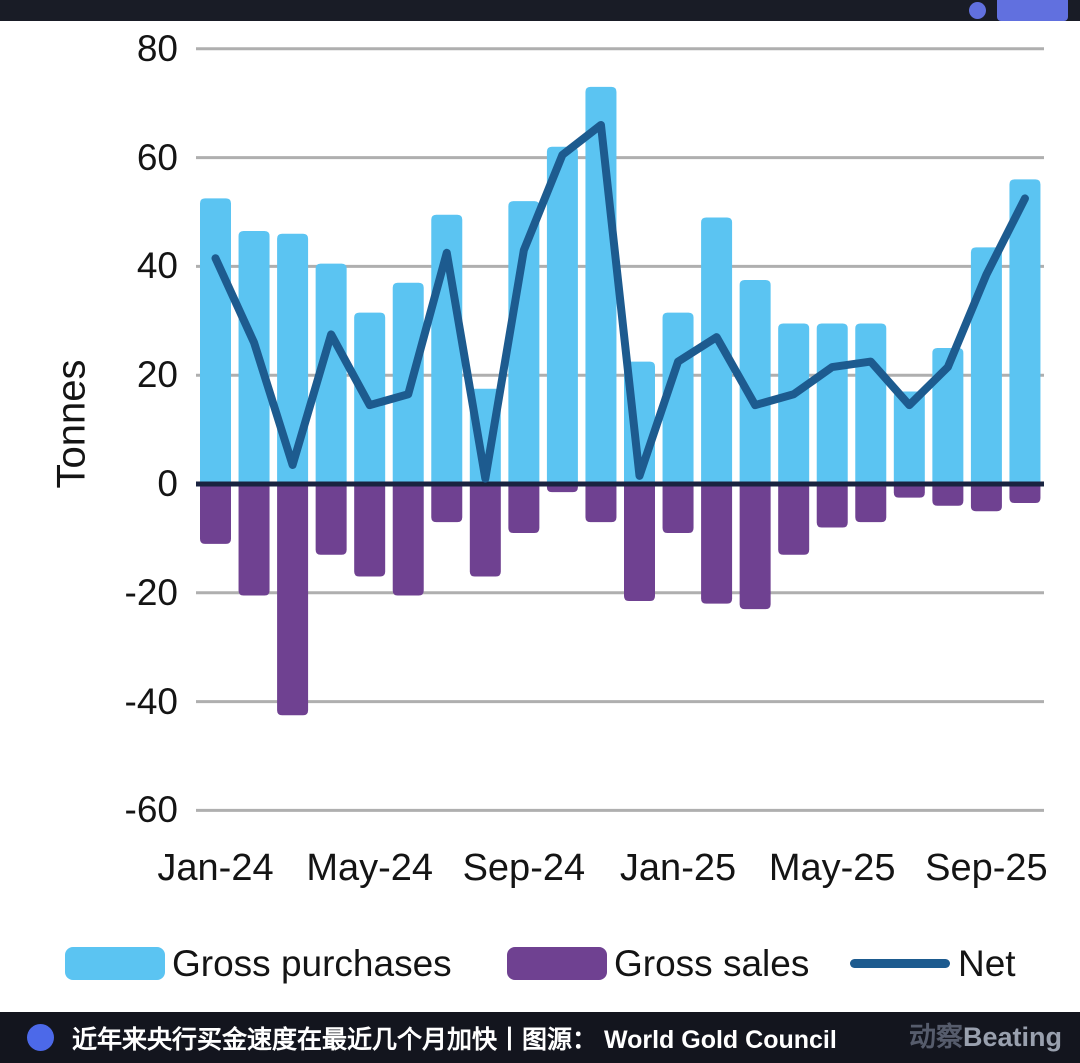  What do you see at coordinates (986, 868) in the screenshot?
I see `x-tick-label: Sep-25` at bounding box center [986, 868].